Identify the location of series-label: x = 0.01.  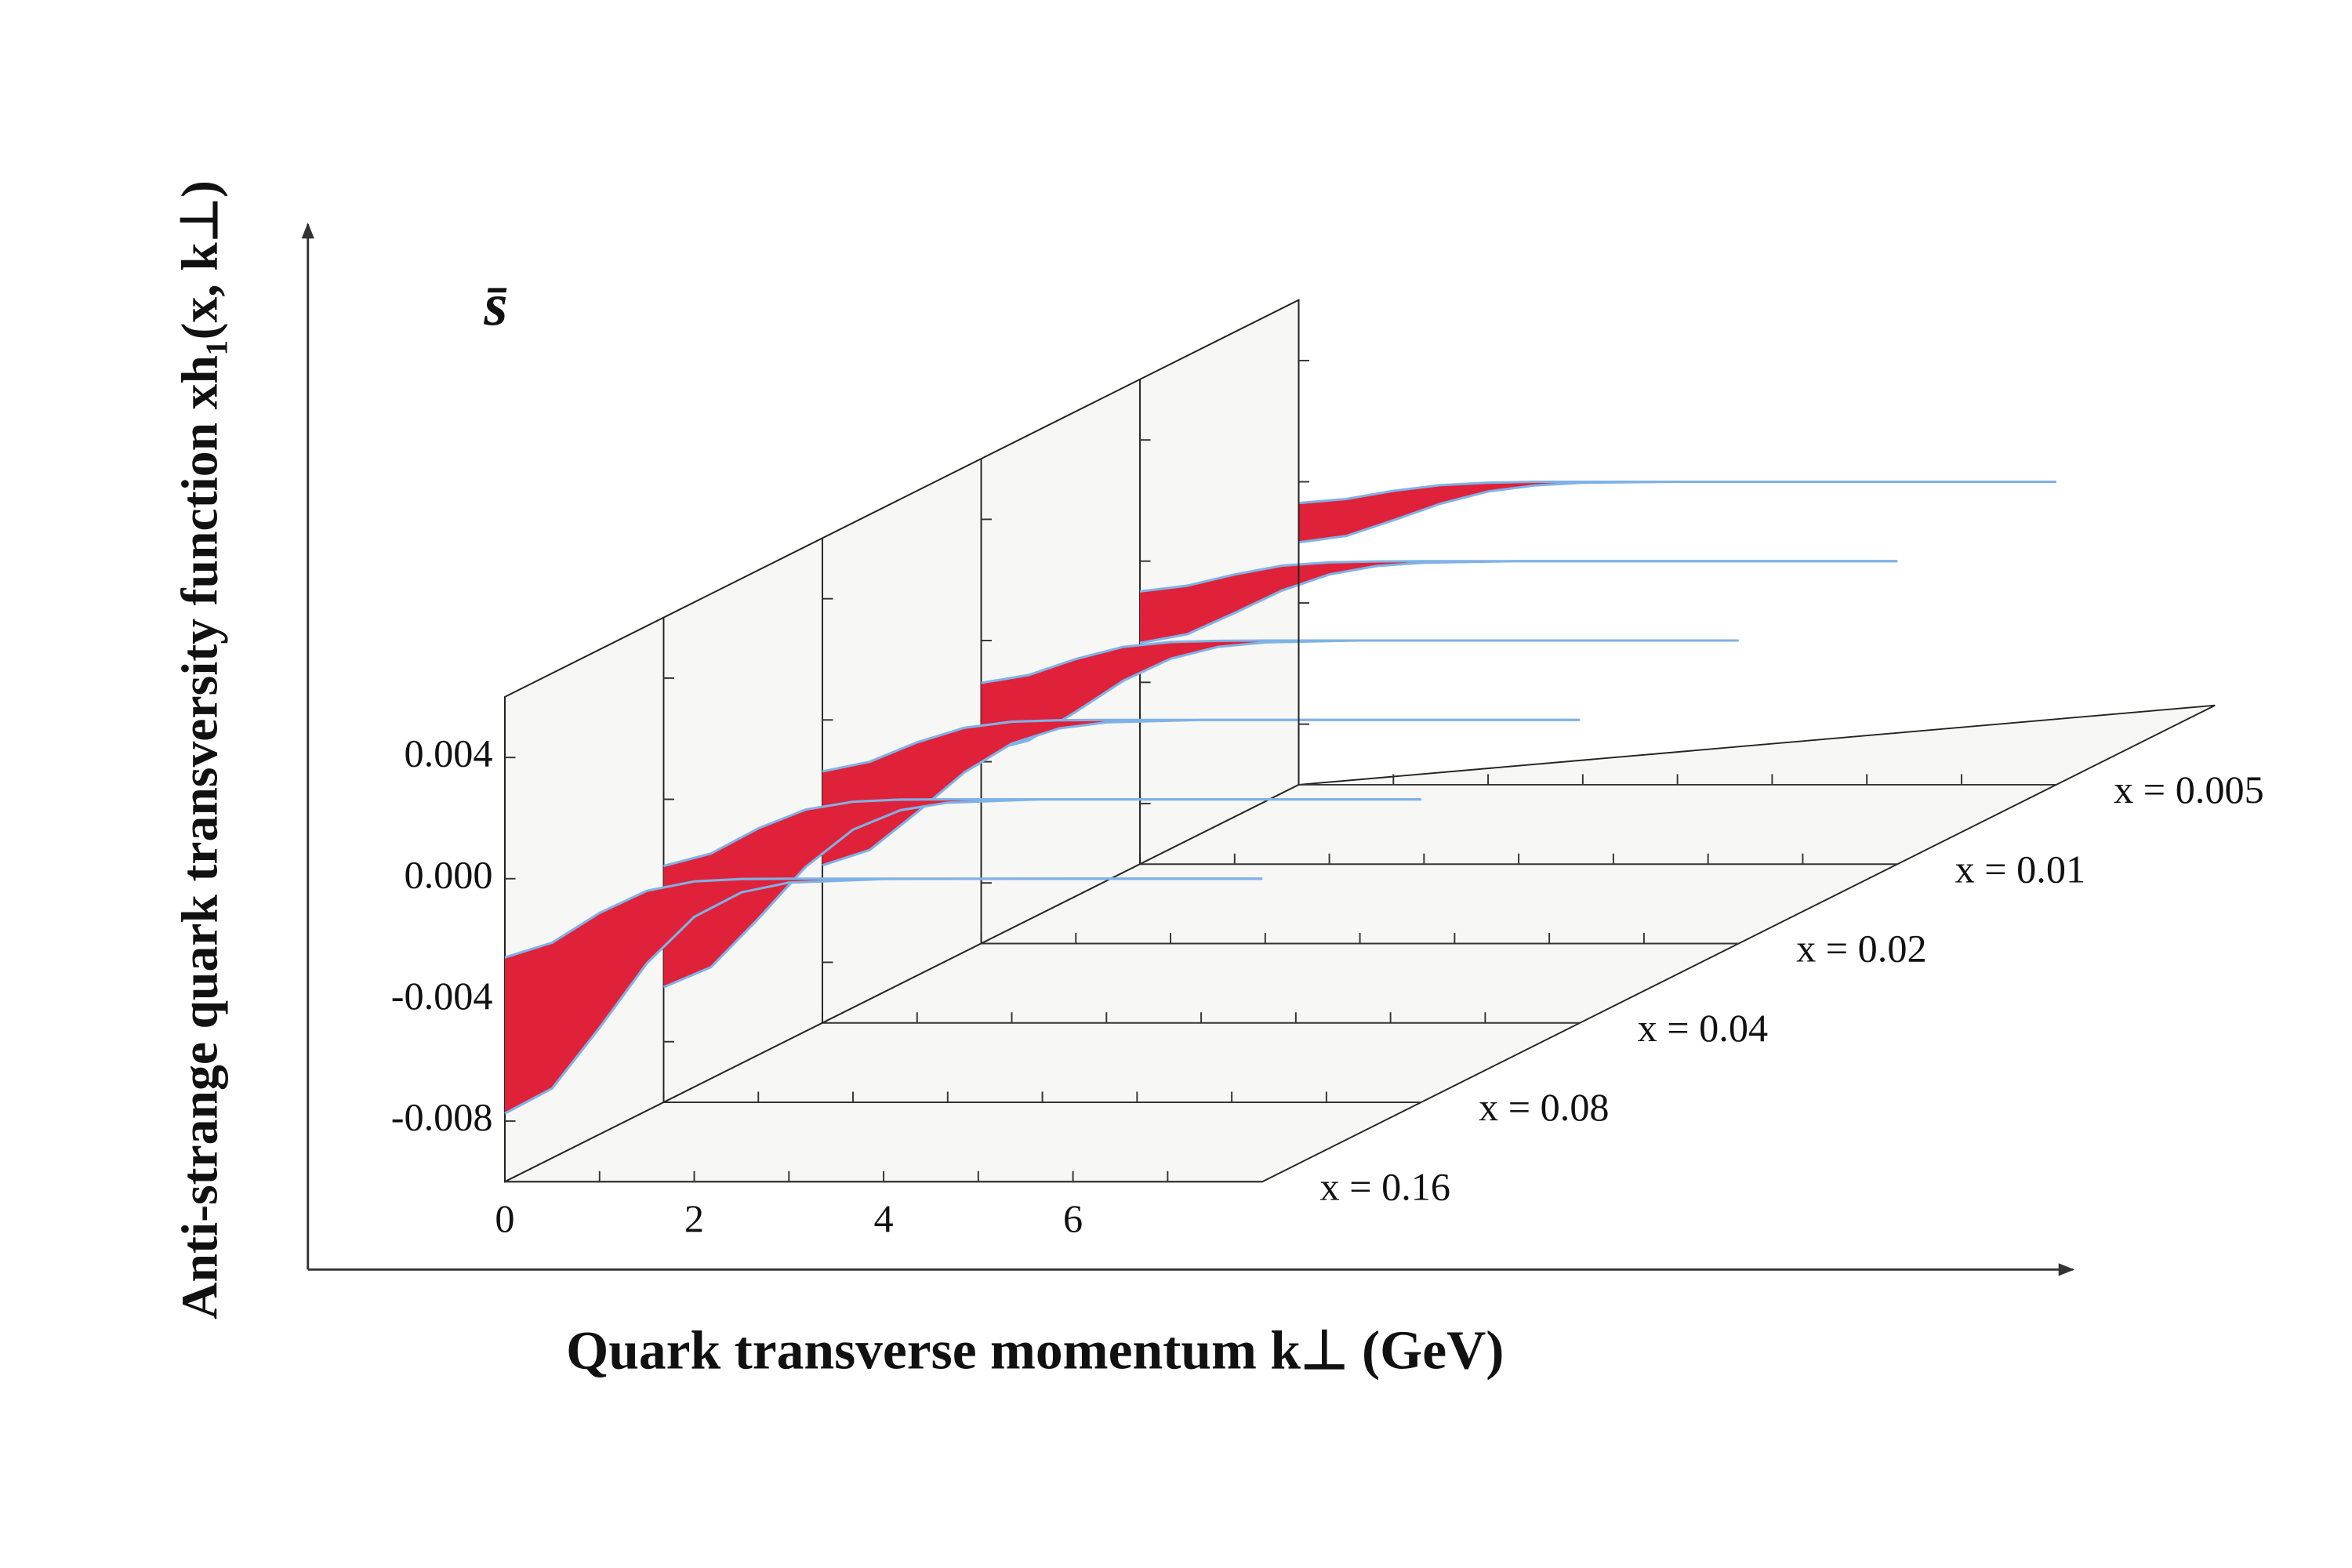
(2020, 869).